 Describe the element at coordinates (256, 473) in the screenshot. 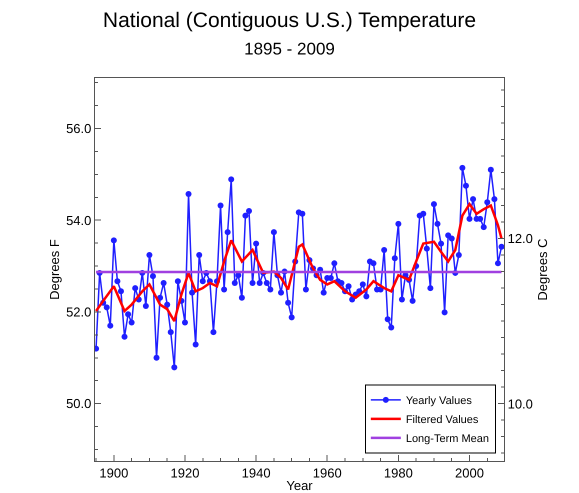

I see `x-tick-label: 1940` at that location.